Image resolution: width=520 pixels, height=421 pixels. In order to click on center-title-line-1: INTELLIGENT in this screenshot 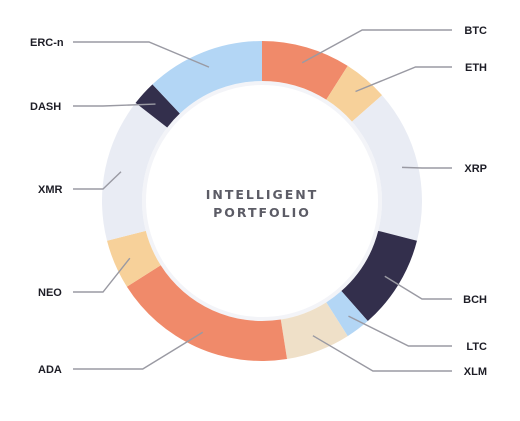, I will do `click(262, 194)`.